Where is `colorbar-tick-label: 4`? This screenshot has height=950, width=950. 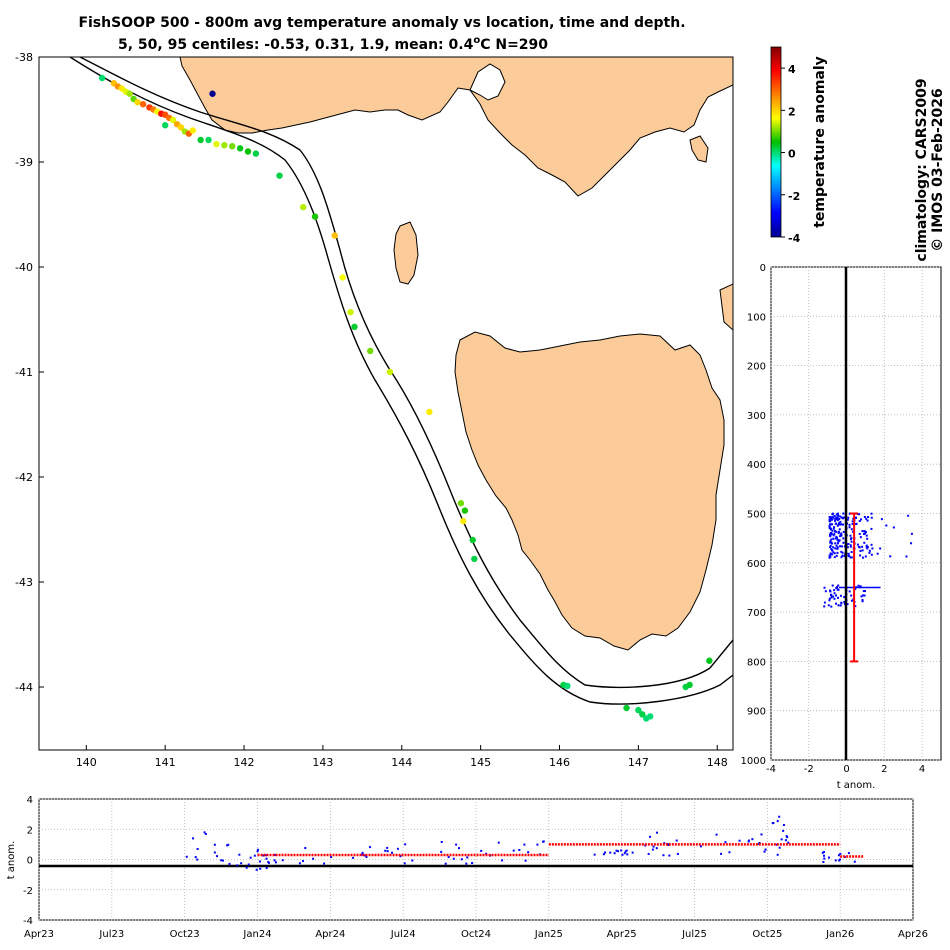
colorbar-tick-label: 4 is located at coordinates (792, 69).